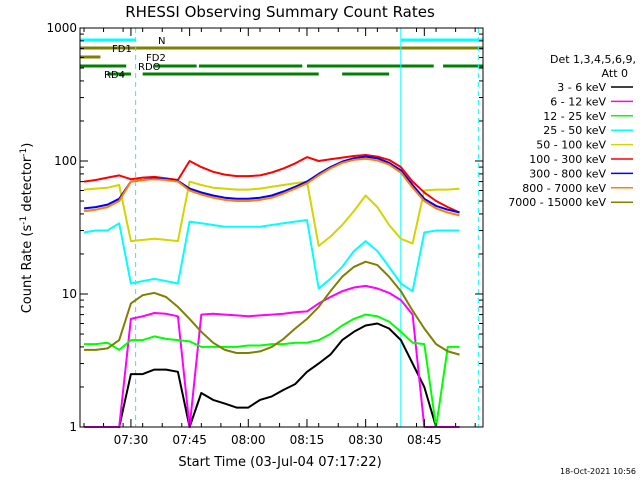  Describe the element at coordinates (156, 58) in the screenshot. I see `state-label-fd2: FD2` at that location.